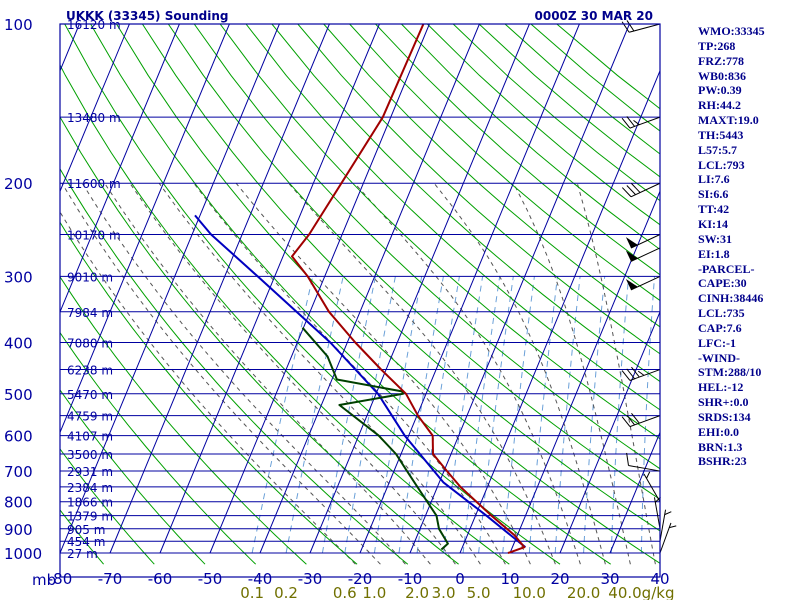  I want to click on index-item: EI:1.8, so click(714, 253).